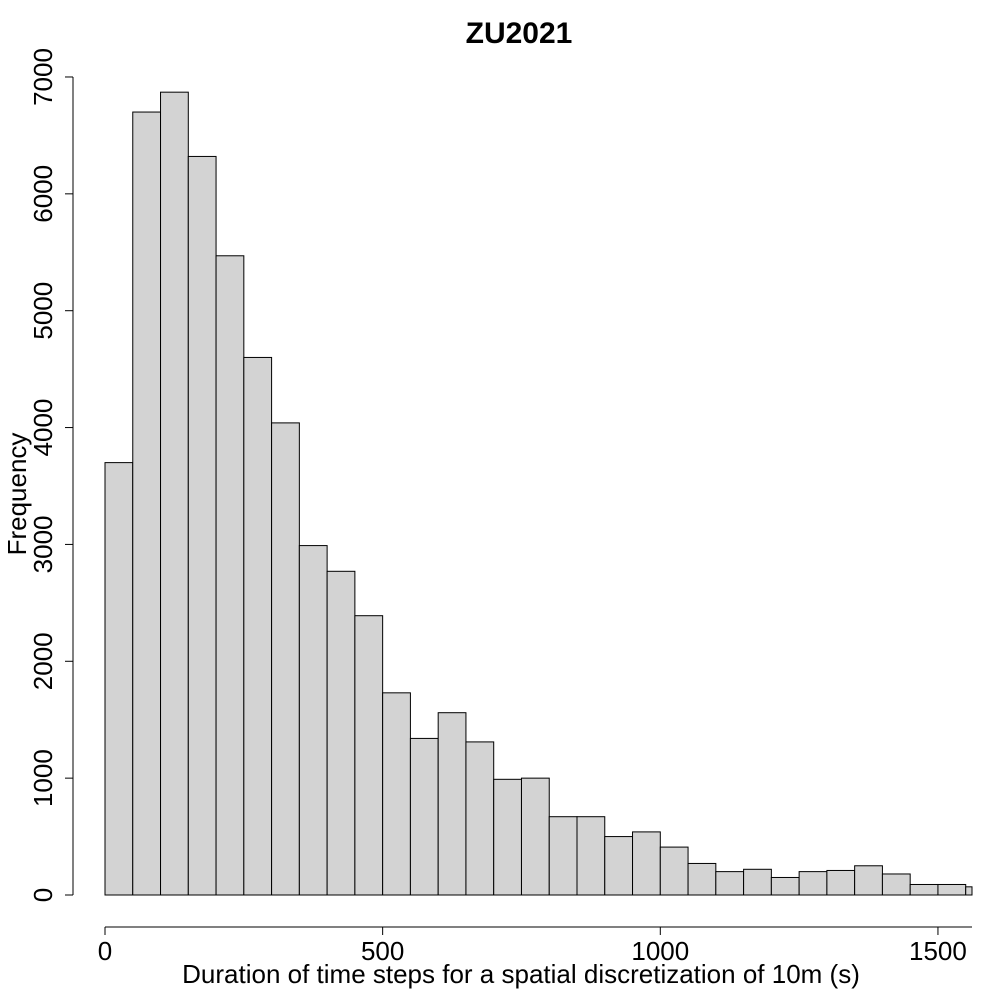 The width and height of the screenshot is (1000, 1000). What do you see at coordinates (519, 33) in the screenshot?
I see `chart-title: ZU2021` at bounding box center [519, 33].